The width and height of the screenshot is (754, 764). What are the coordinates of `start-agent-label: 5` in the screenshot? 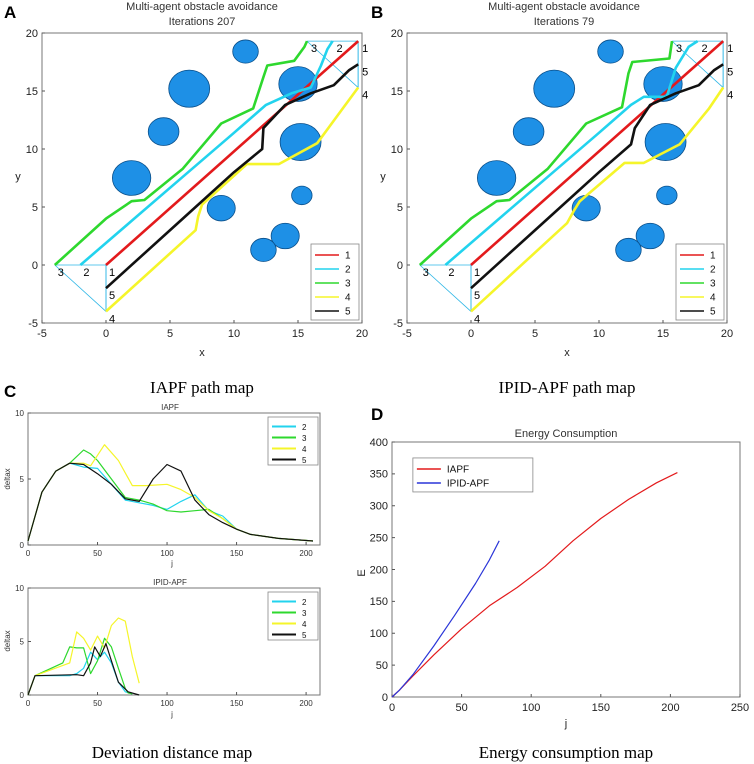 It's located at (112, 296).